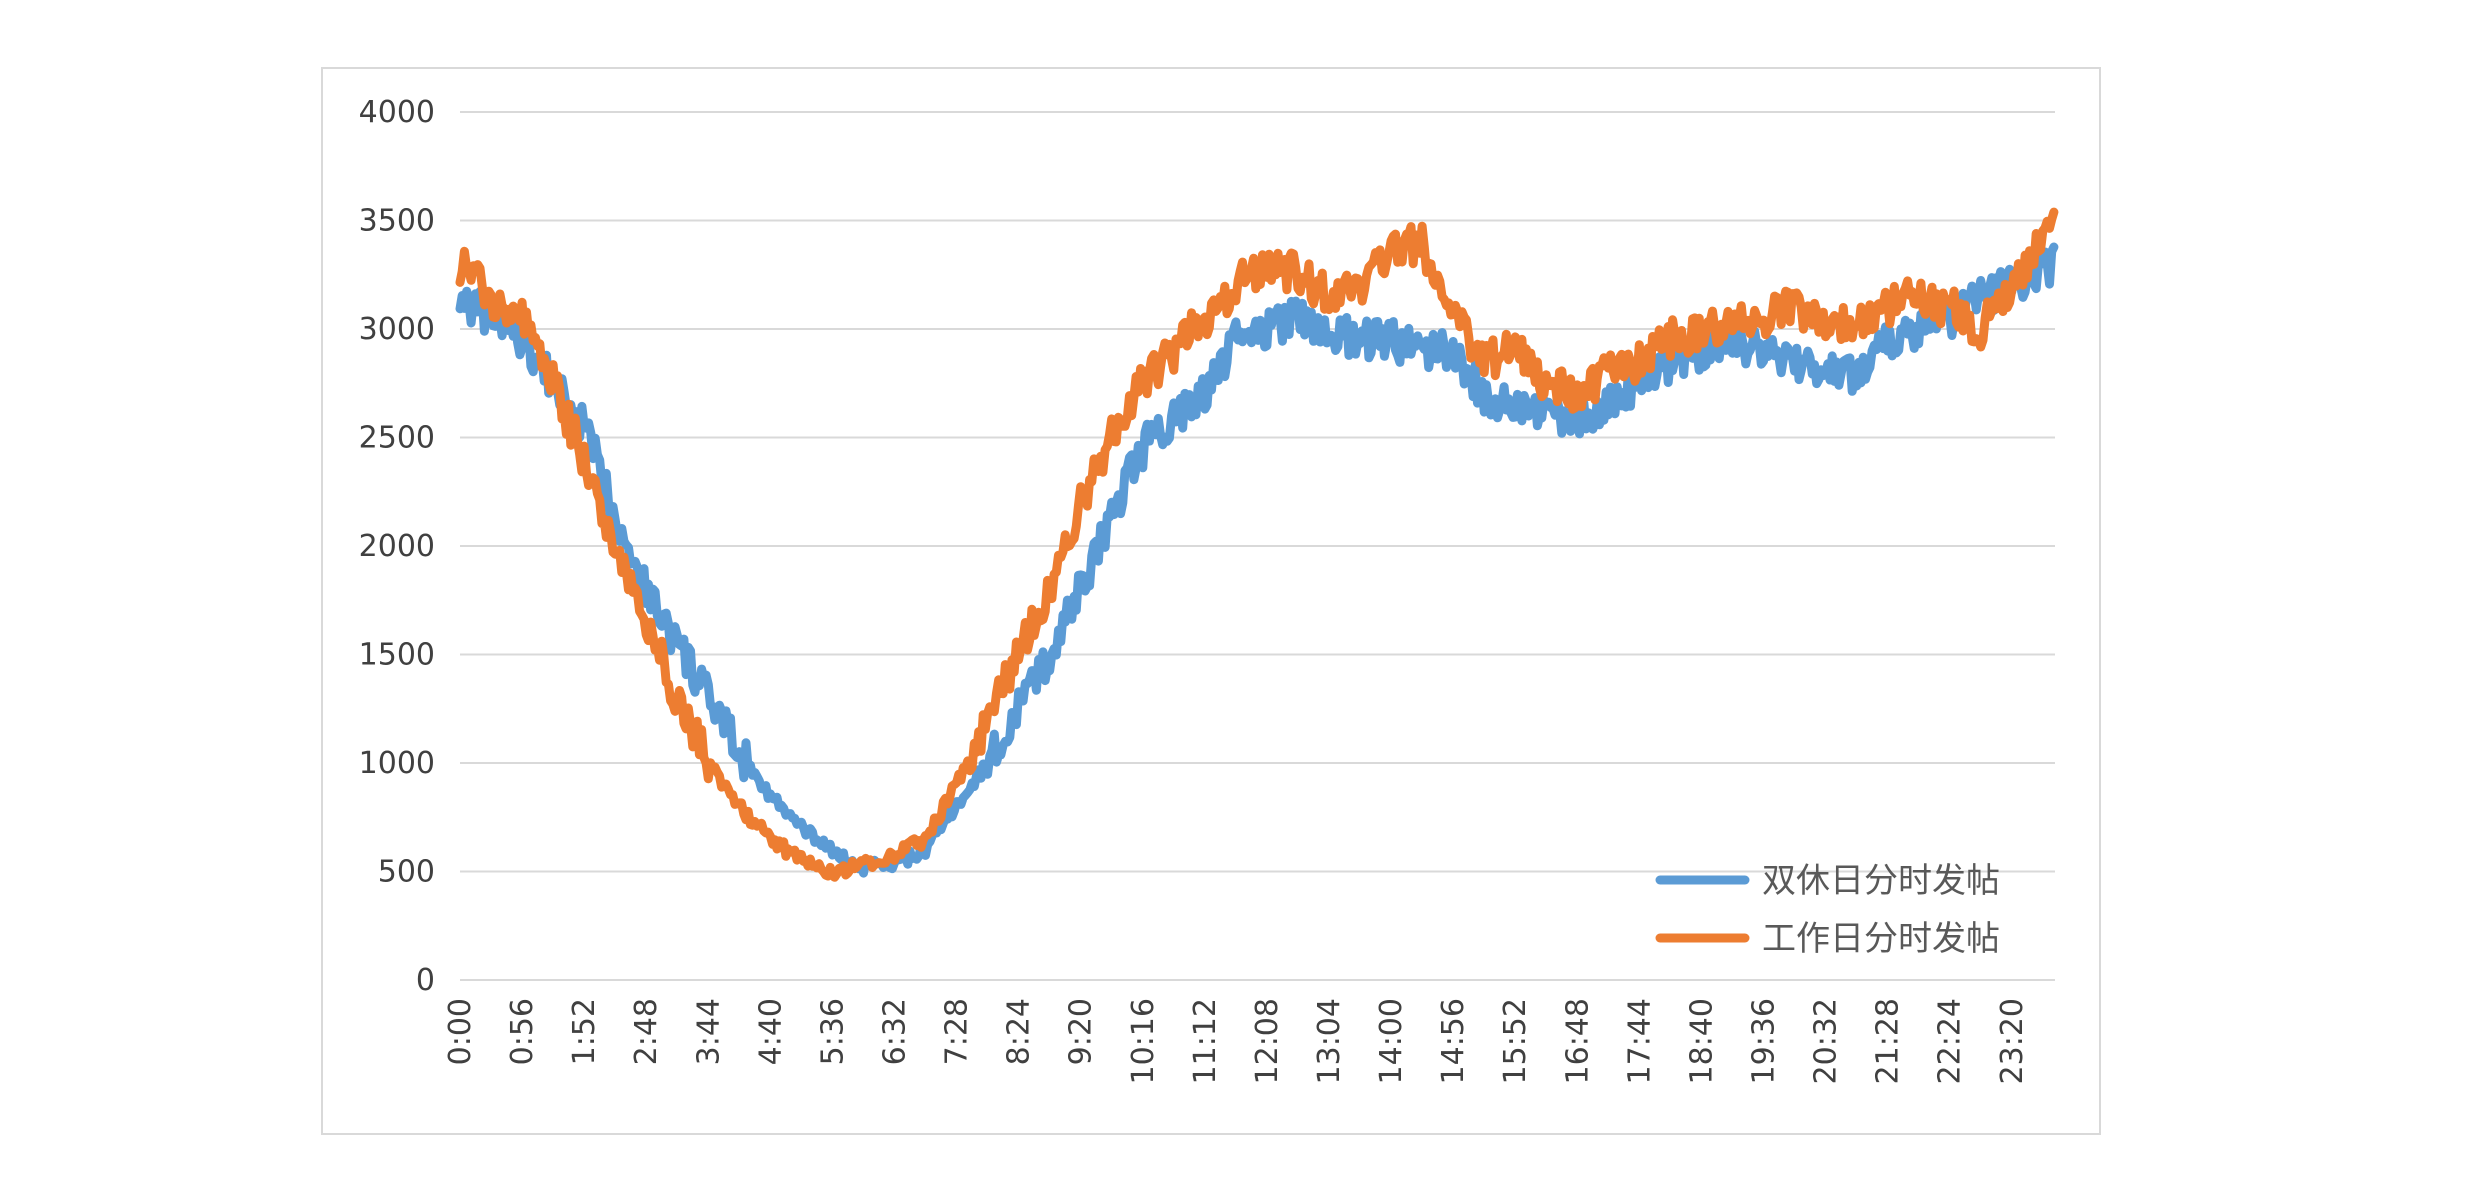 Image resolution: width=2479 pixels, height=1187 pixels. I want to click on legend-label-0: 双休日分时发帖, so click(1881, 881).